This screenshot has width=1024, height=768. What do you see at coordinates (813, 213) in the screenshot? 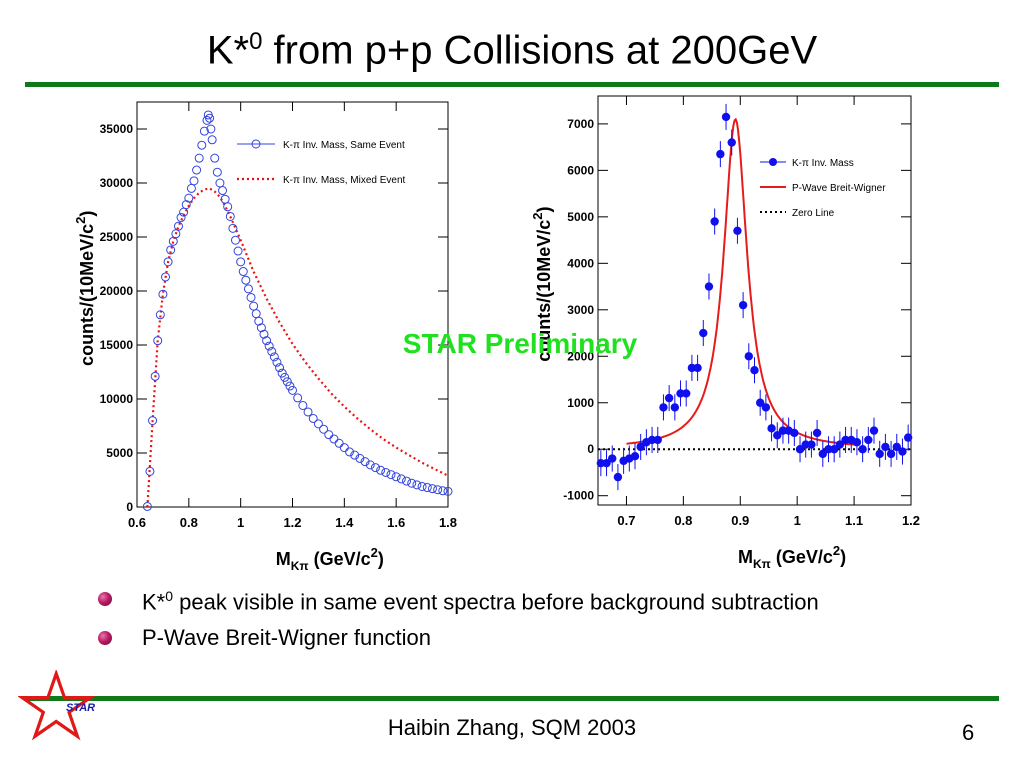
I see `legend-label: Zero Line` at bounding box center [813, 213].